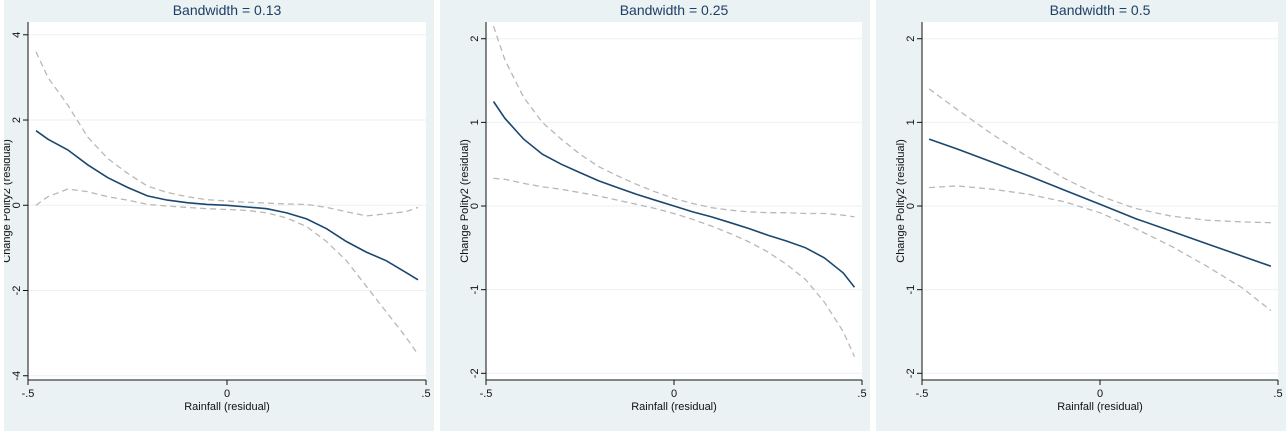 This screenshot has width=1288, height=436. What do you see at coordinates (17, 291) in the screenshot?
I see `y-tick-label-1: -2` at bounding box center [17, 291].